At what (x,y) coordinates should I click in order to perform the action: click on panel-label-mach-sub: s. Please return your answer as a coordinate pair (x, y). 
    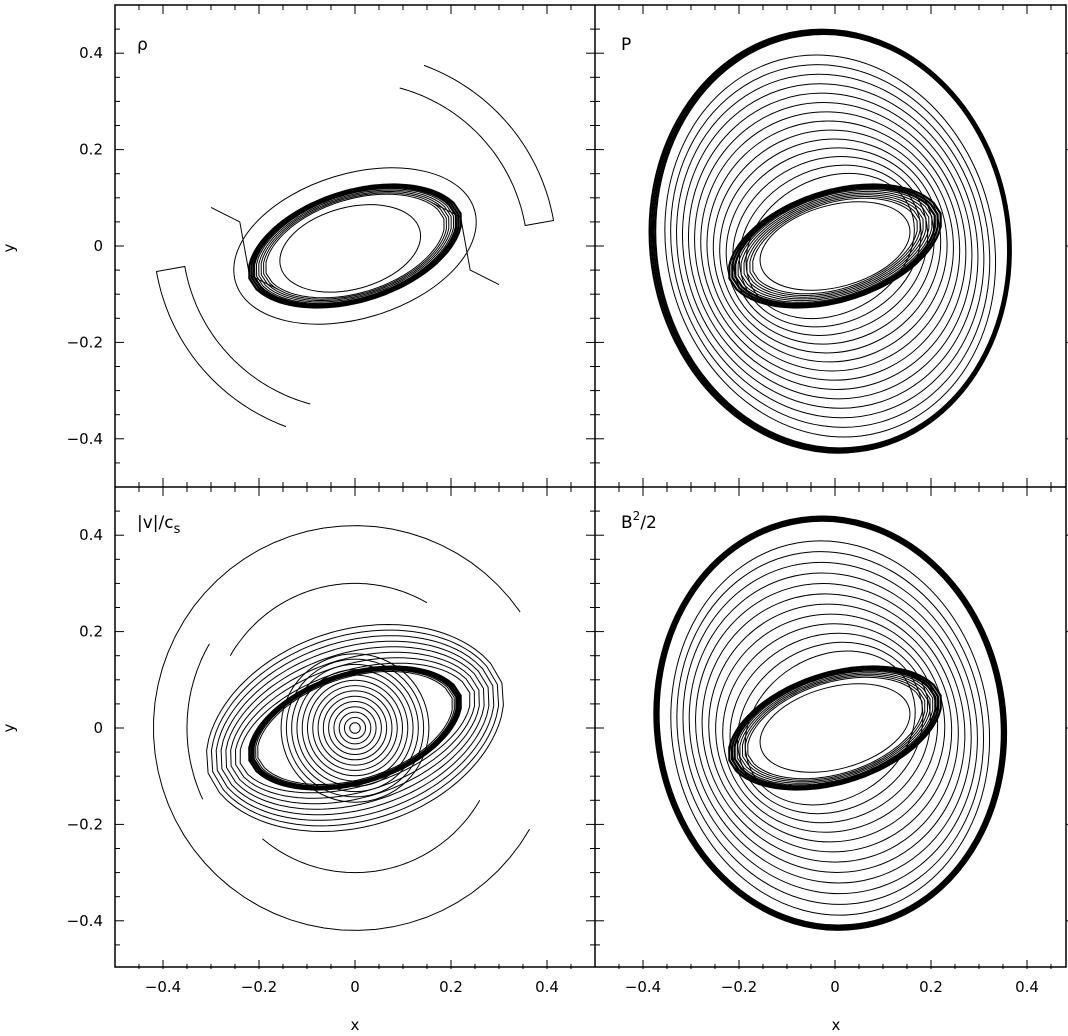
    Looking at the image, I should click on (177, 529).